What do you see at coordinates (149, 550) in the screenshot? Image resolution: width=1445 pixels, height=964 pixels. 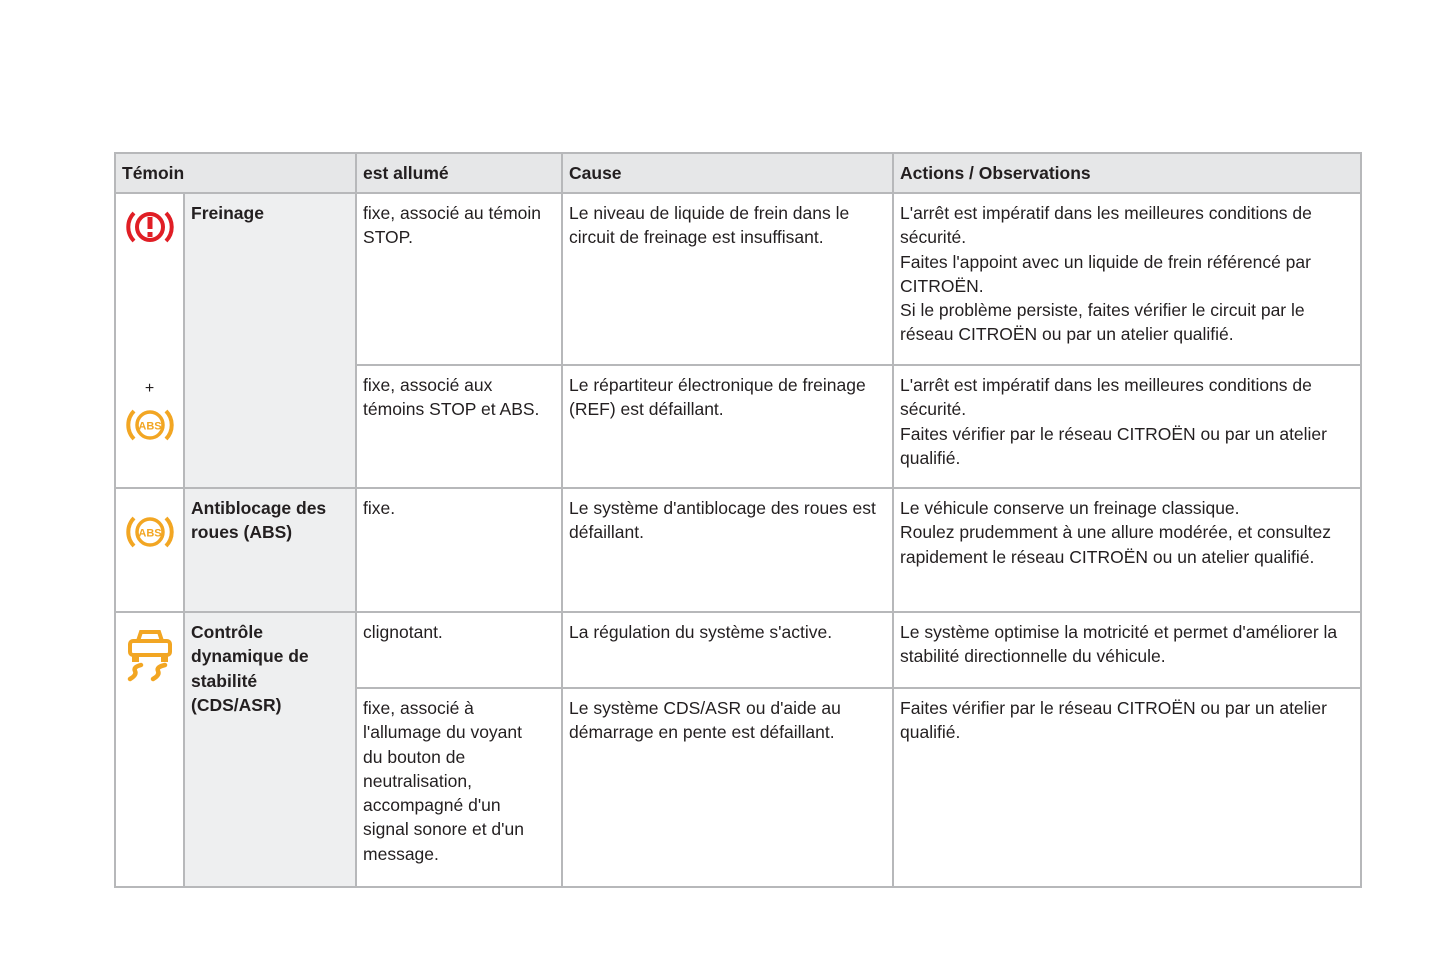 I see `icon-cell: ABS` at bounding box center [149, 550].